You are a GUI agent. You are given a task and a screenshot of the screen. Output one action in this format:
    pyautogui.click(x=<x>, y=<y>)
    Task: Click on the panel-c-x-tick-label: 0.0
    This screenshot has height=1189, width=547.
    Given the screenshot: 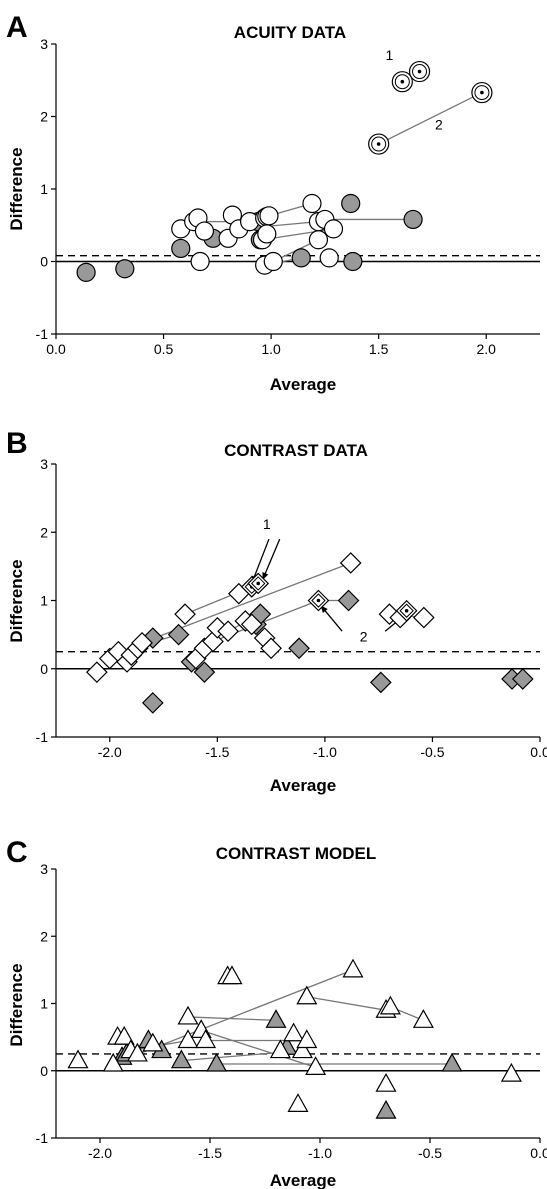 What is the action you would take?
    pyautogui.click(x=538, y=1153)
    